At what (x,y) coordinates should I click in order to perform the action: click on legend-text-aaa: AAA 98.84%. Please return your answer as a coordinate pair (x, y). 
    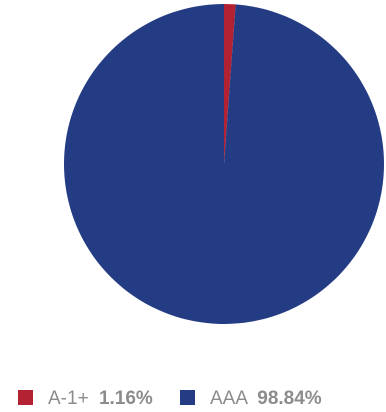
    Looking at the image, I should click on (266, 398).